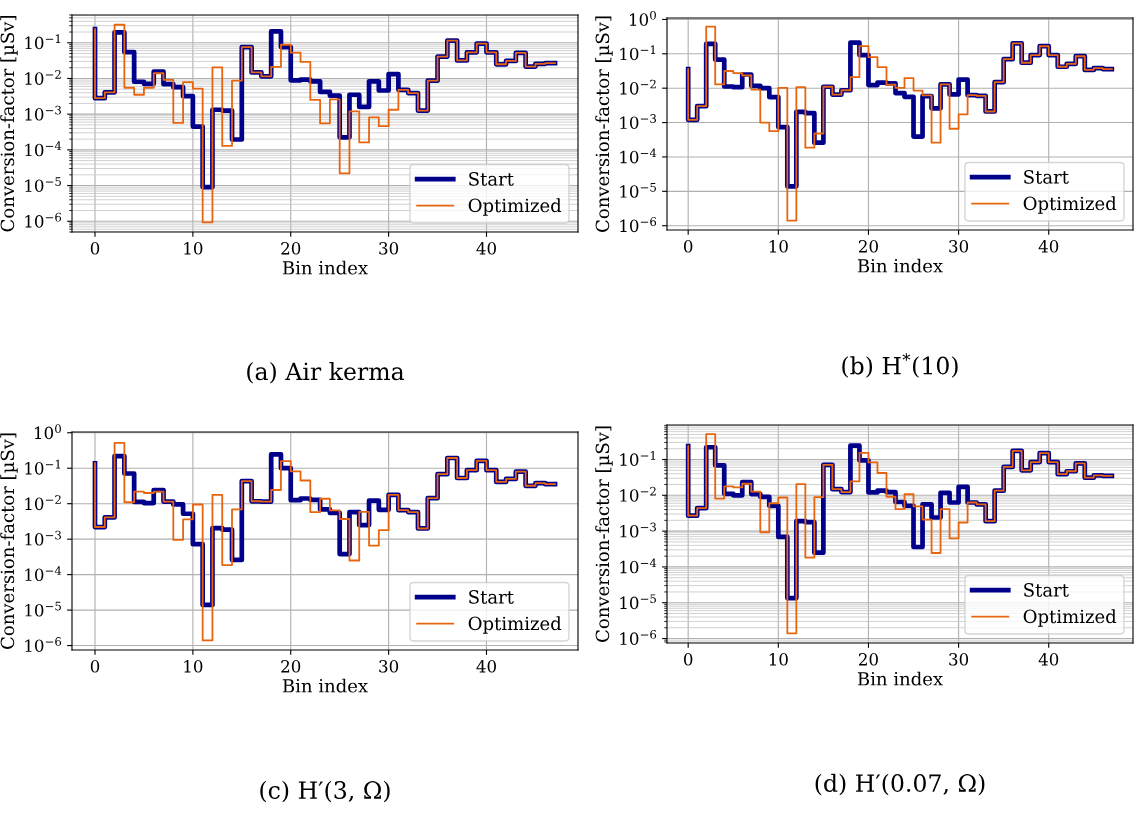 The image size is (1136, 825). Describe the element at coordinates (900, 784) in the screenshot. I see `text: (d) H′(0.07, Ω)` at that location.